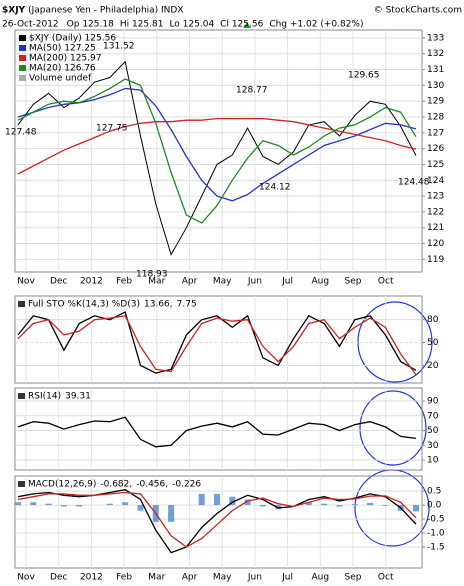  Describe the element at coordinates (222, 282) in the screenshot. I see `x-tick-label: May` at that location.